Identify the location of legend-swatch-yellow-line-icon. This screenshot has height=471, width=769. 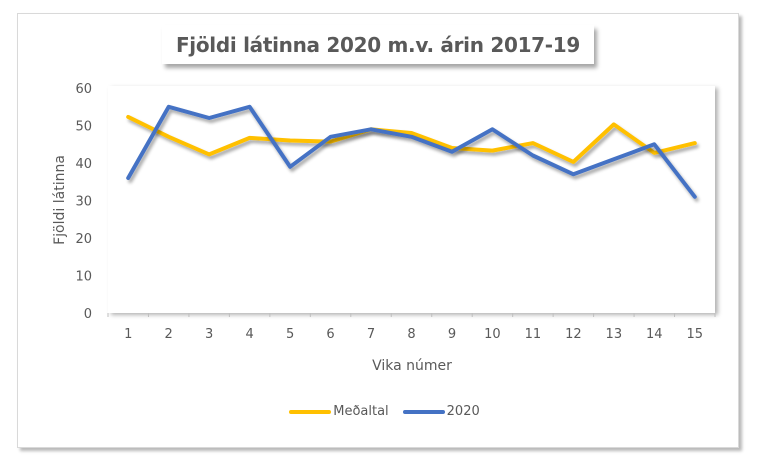
(310, 411).